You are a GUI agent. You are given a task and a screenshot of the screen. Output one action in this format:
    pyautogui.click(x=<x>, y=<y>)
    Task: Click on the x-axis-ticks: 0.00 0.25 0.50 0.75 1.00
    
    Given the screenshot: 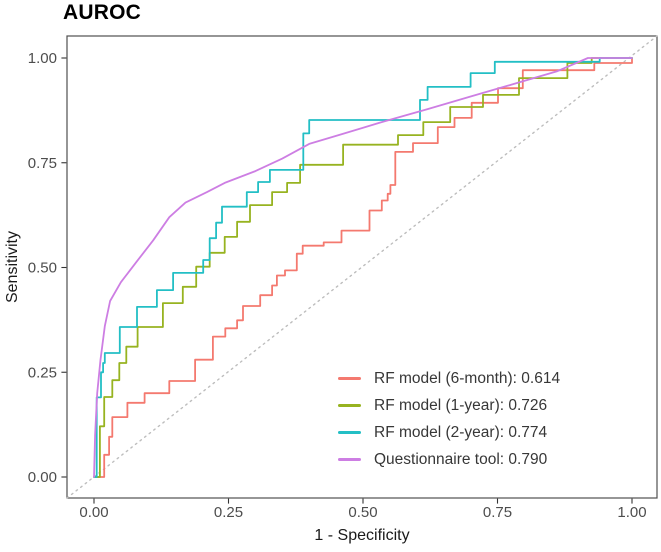 What is the action you would take?
    pyautogui.click(x=363, y=509)
    